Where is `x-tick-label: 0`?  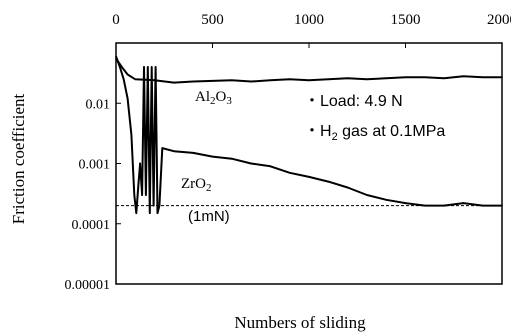
x-tick-label: 0 is located at coordinates (116, 20).